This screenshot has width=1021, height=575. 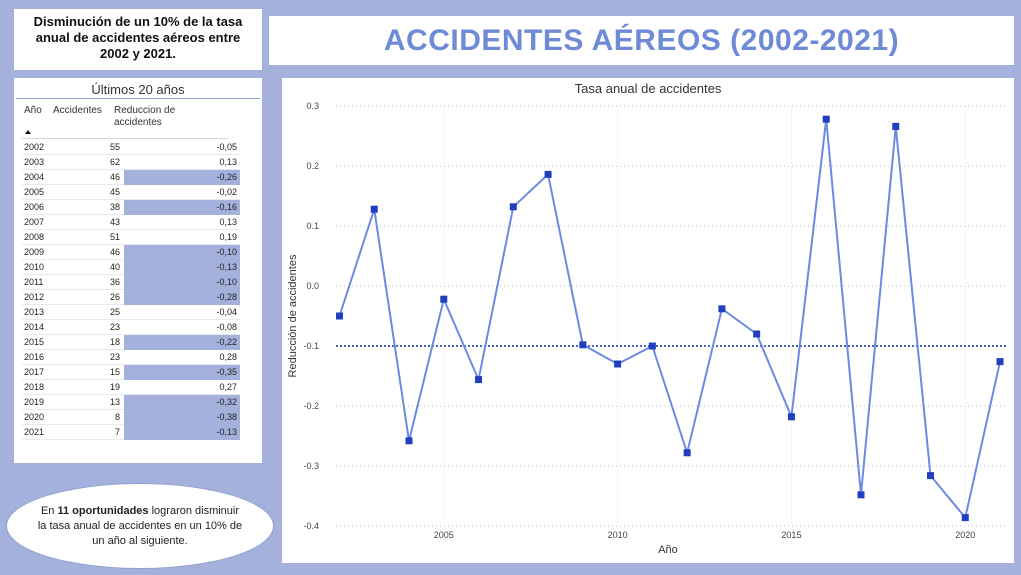 What do you see at coordinates (131, 282) in the screenshot?
I see `table-row: 2011 36 -0,10` at bounding box center [131, 282].